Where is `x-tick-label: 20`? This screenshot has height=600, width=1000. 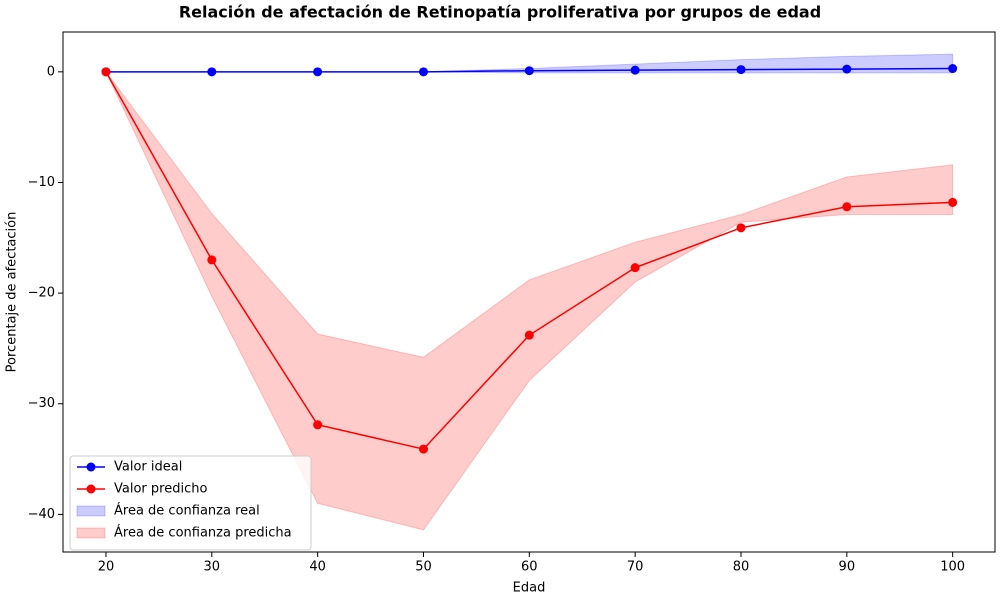
x-tick-label: 20 is located at coordinates (106, 567).